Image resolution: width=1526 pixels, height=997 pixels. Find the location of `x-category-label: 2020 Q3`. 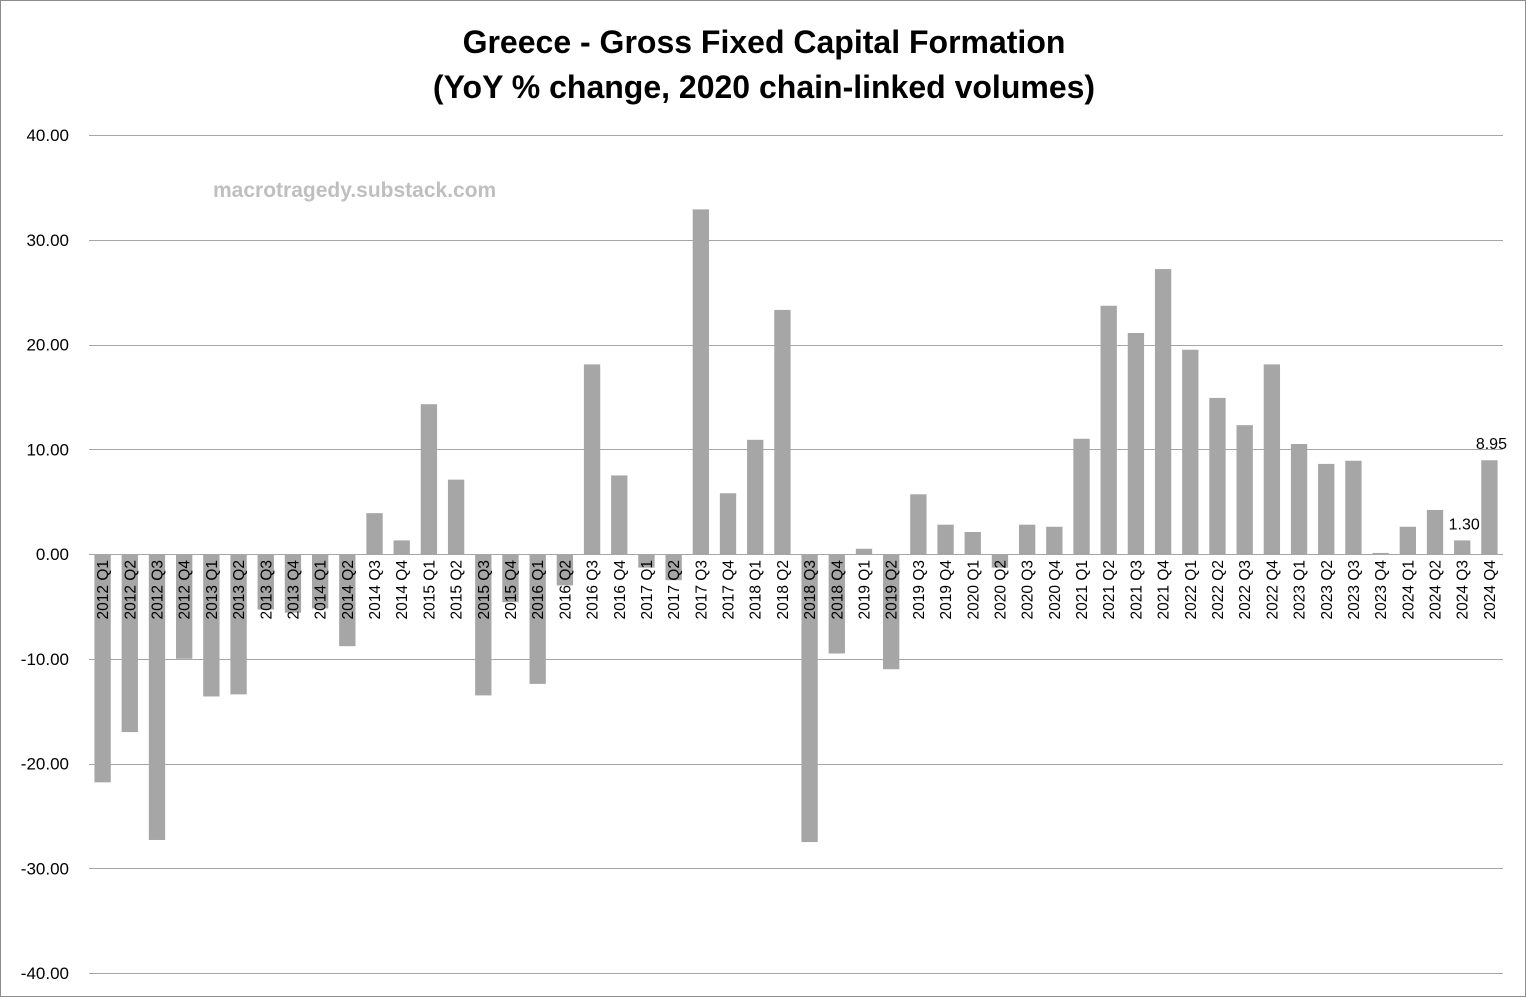

x-category-label: 2020 Q3 is located at coordinates (1028, 589).